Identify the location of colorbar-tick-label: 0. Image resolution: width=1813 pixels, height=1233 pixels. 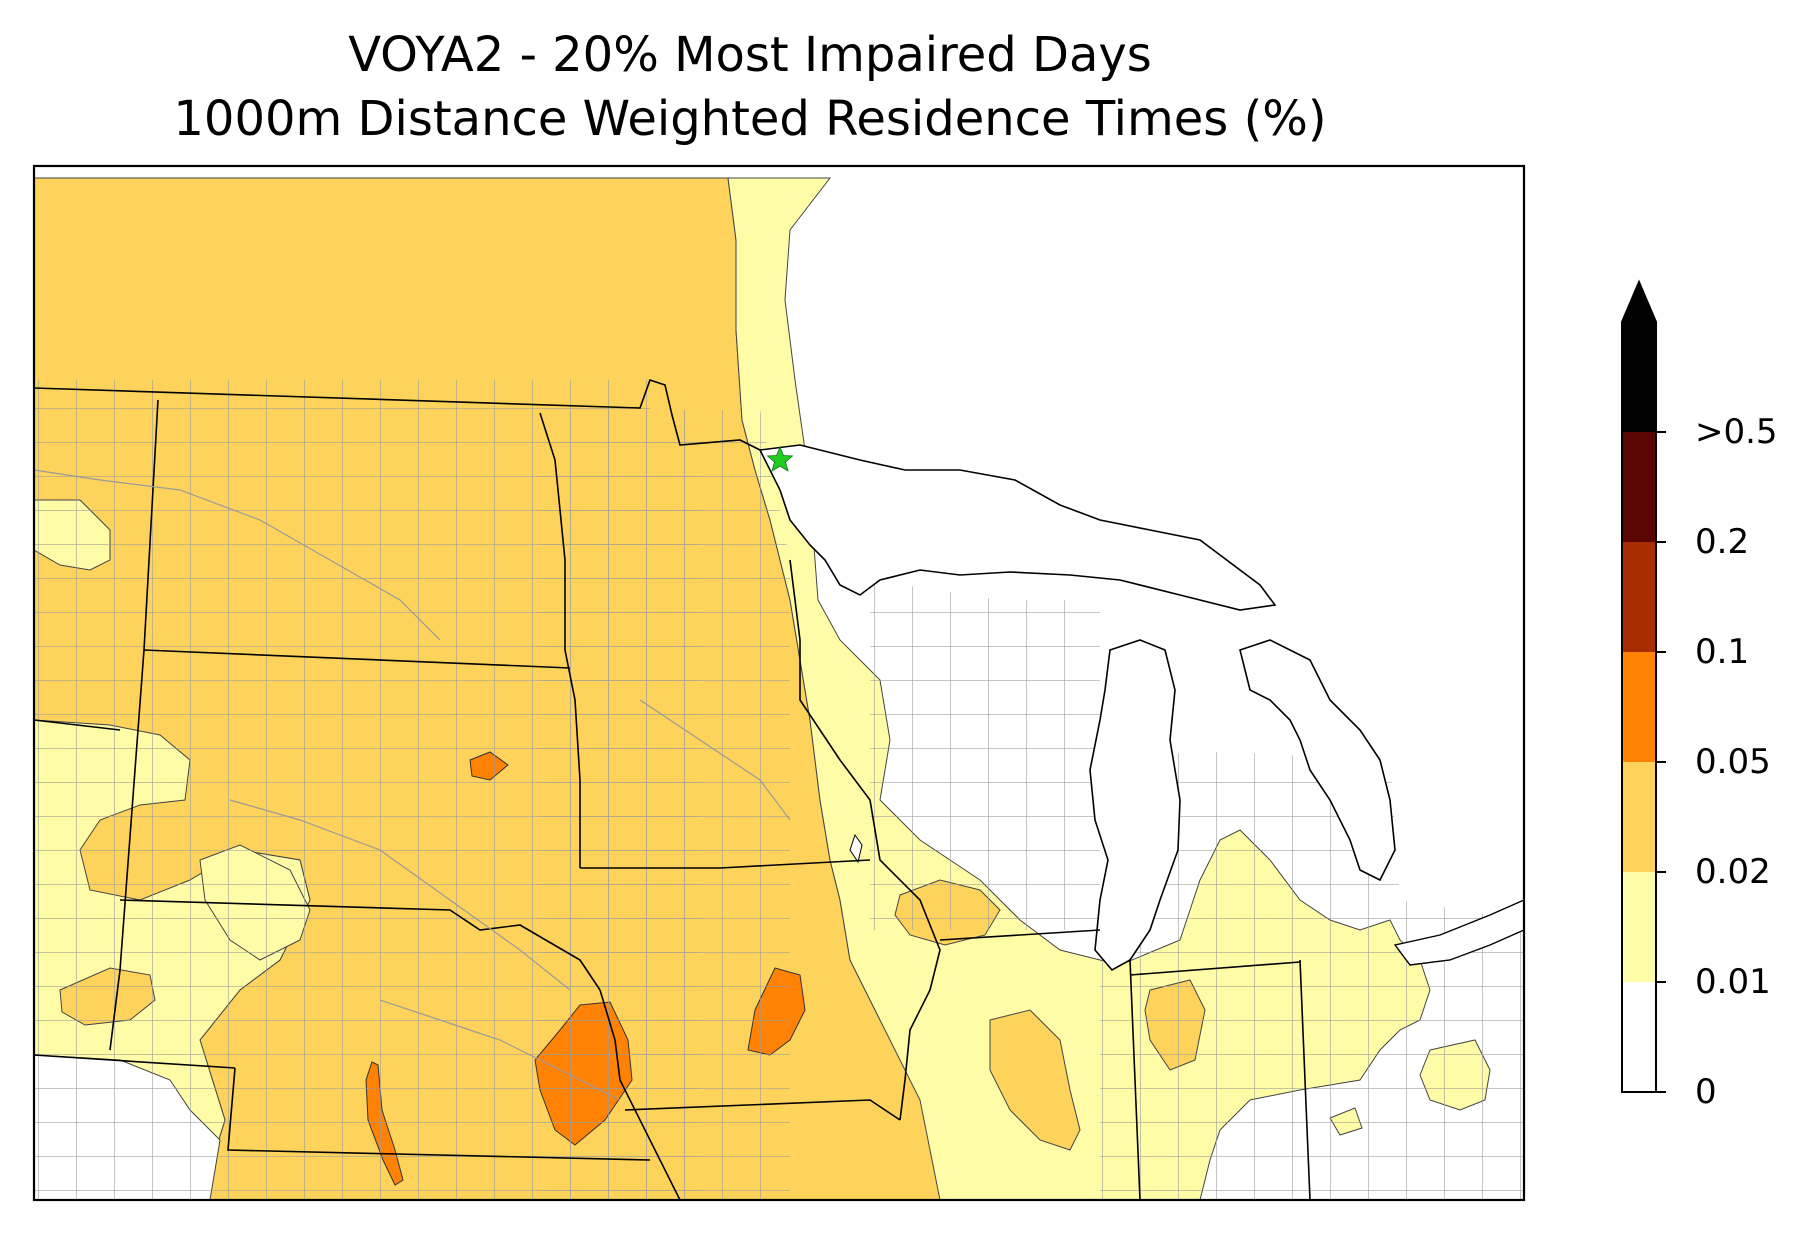
(1706, 1092).